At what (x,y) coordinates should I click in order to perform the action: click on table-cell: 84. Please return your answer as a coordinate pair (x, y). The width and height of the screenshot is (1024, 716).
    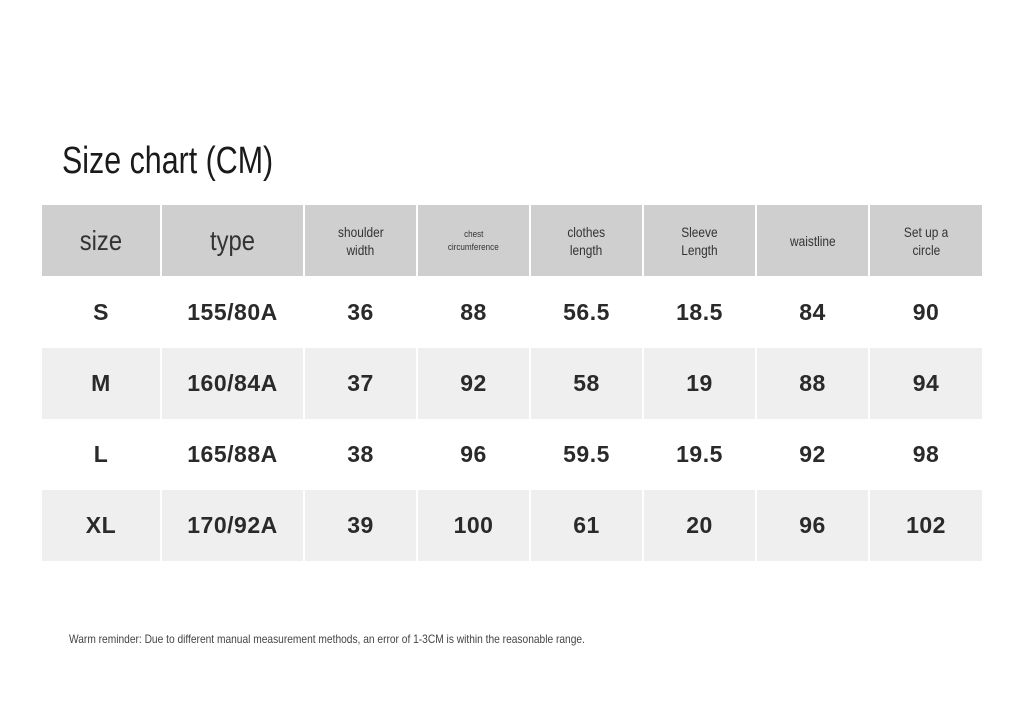
    Looking at the image, I should click on (812, 312).